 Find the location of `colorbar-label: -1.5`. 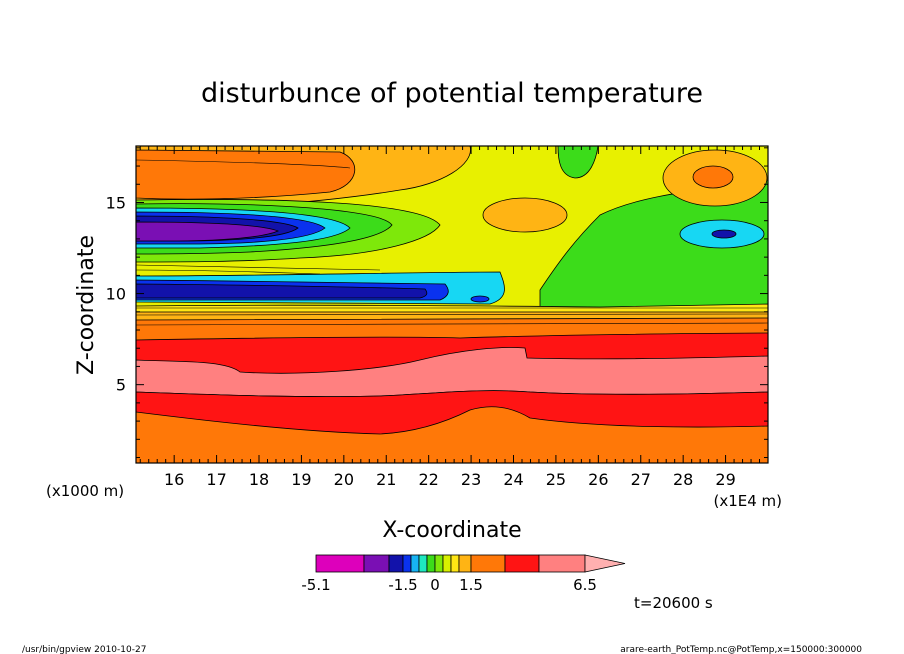

colorbar-label: -1.5 is located at coordinates (402, 585).